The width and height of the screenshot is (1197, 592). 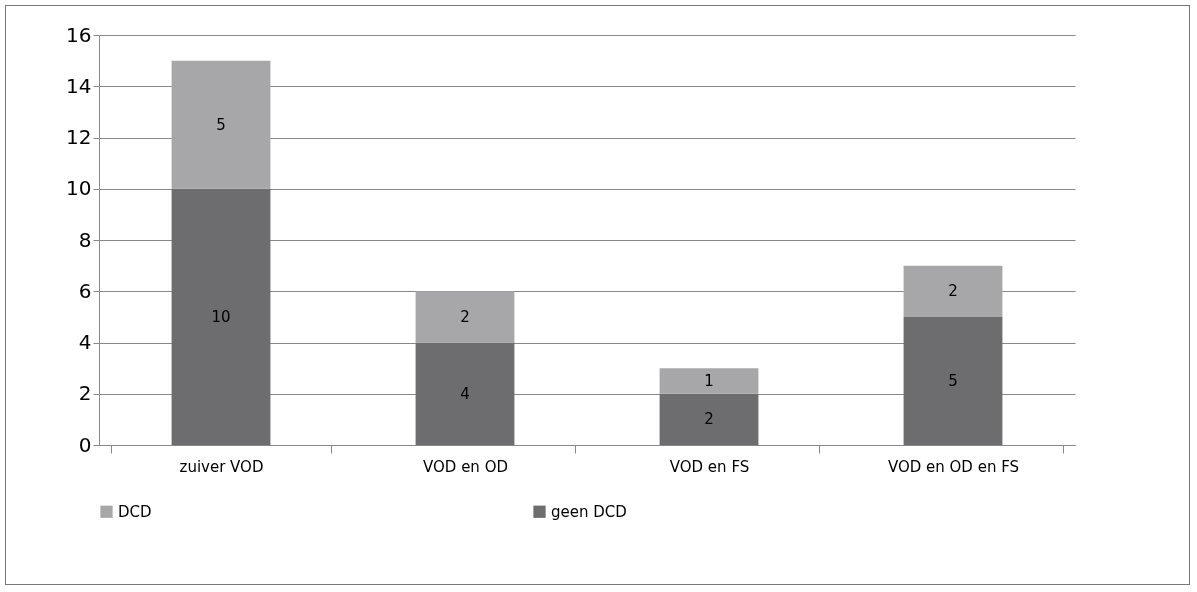 What do you see at coordinates (135, 511) in the screenshot?
I see `legend-label: DCD` at bounding box center [135, 511].